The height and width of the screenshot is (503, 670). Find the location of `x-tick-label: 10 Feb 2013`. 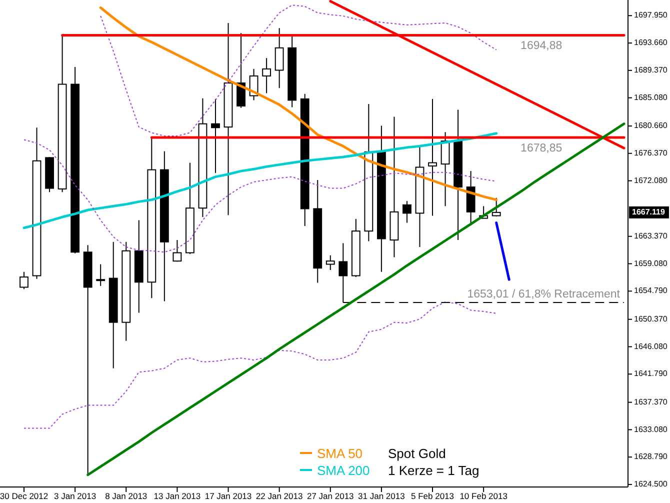

x-tick-label: 10 Feb 2013 is located at coordinates (484, 496).